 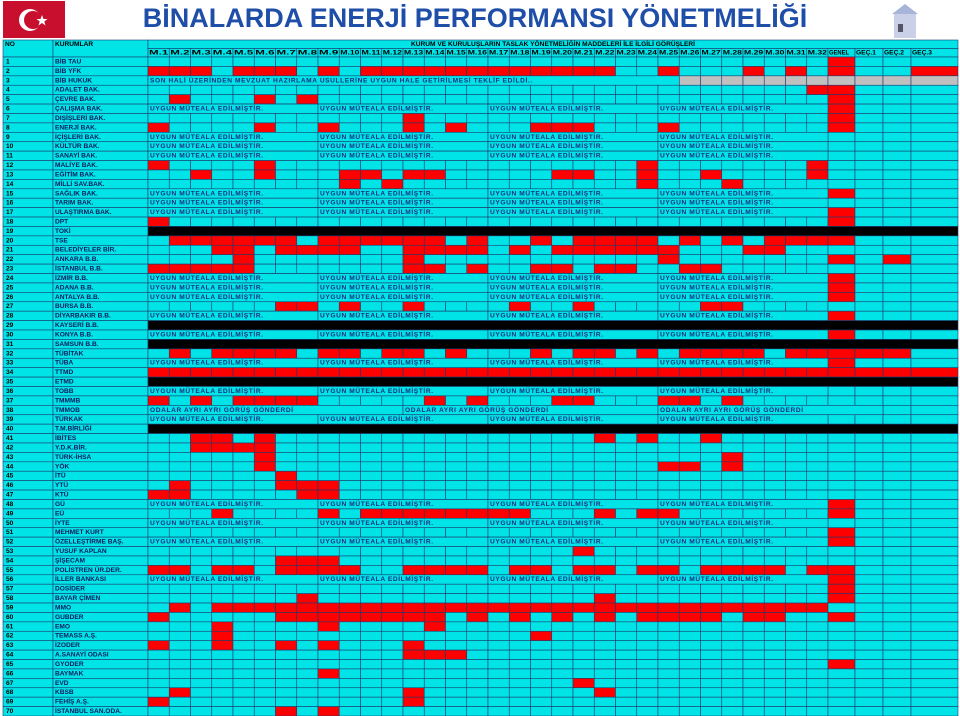 What do you see at coordinates (866, 53) in the screenshot?
I see `column-label: GEÇ.1` at bounding box center [866, 53].